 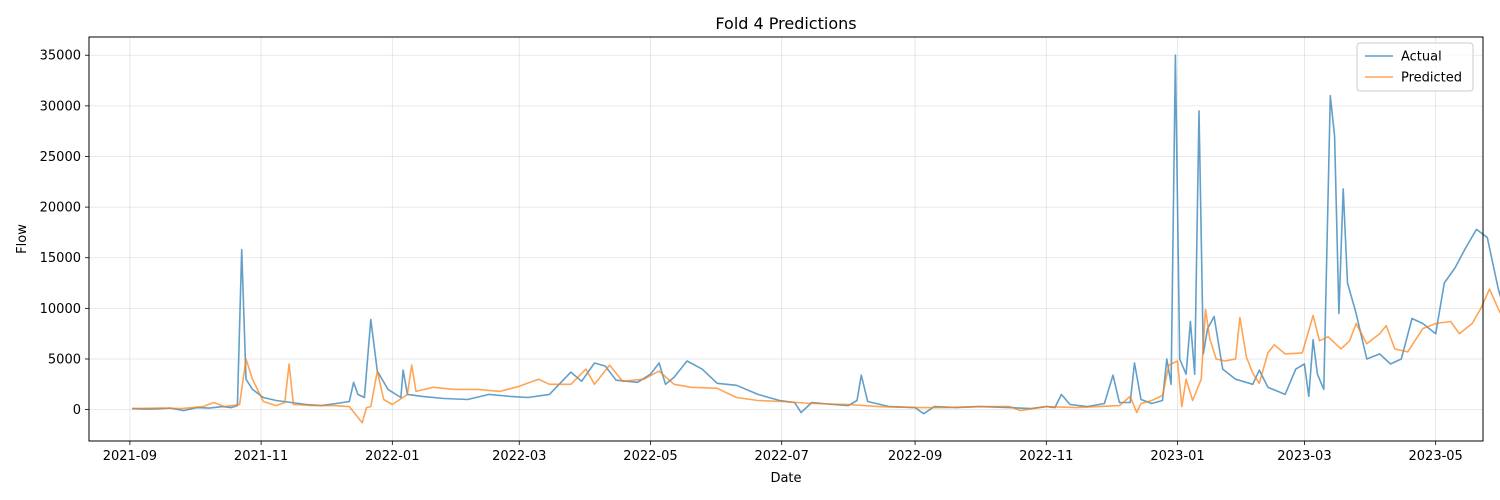 What do you see at coordinates (1304, 456) in the screenshot?
I see `x-tick-label: 2023-03` at bounding box center [1304, 456].